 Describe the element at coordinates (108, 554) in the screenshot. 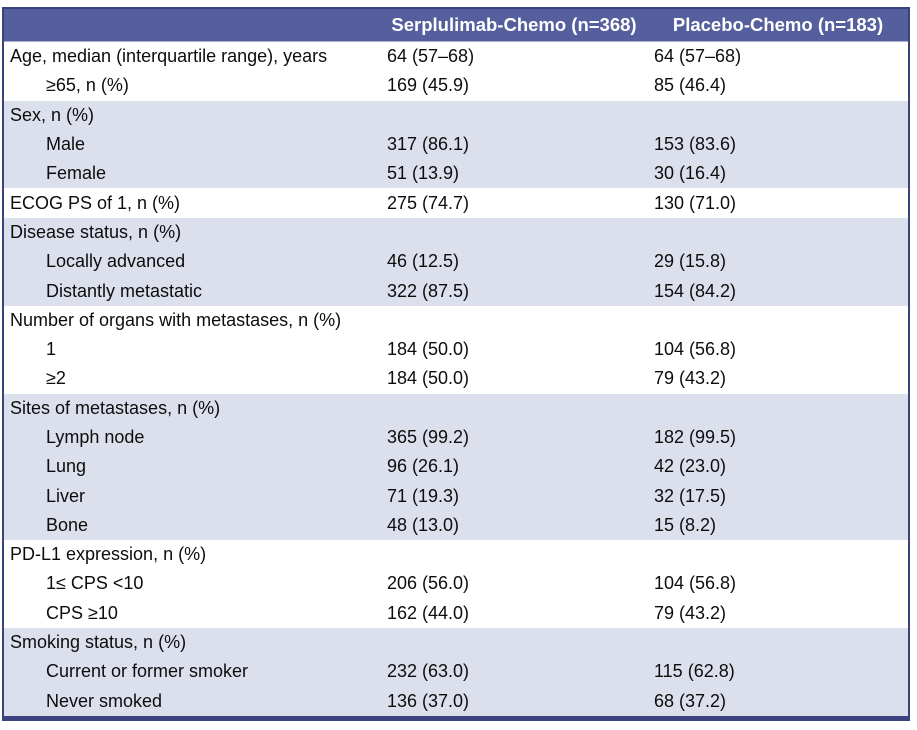

I see `row-label: PD-L1 expression, n (%)` at that location.